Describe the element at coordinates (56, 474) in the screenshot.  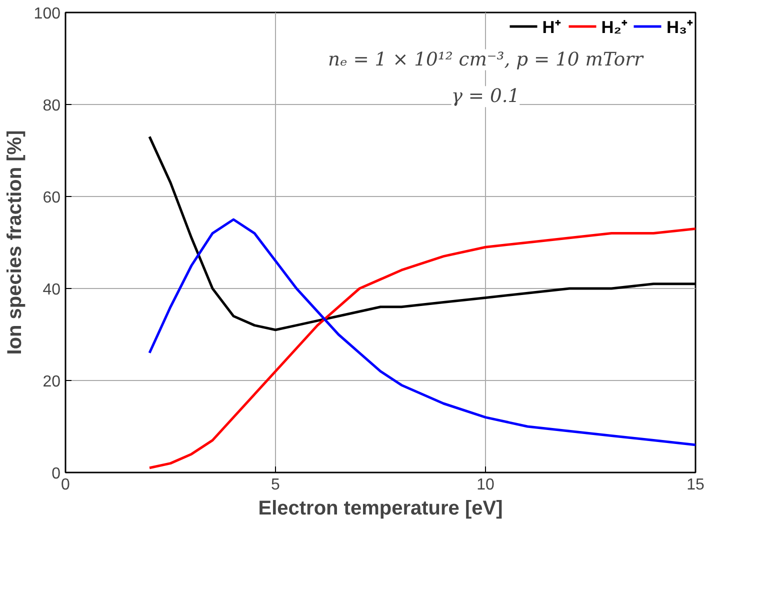
I see `y-tick-label: 0` at that location.